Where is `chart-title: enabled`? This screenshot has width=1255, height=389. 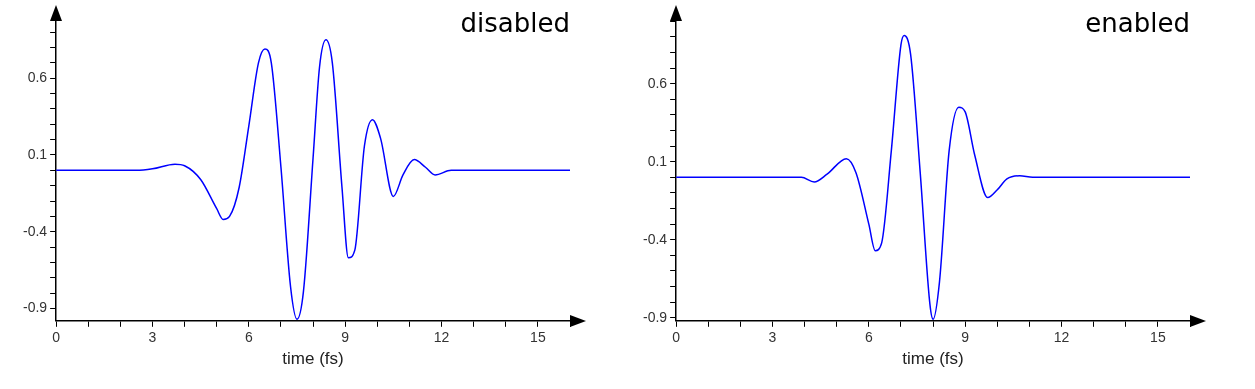
chart-title: enabled is located at coordinates (1137, 22).